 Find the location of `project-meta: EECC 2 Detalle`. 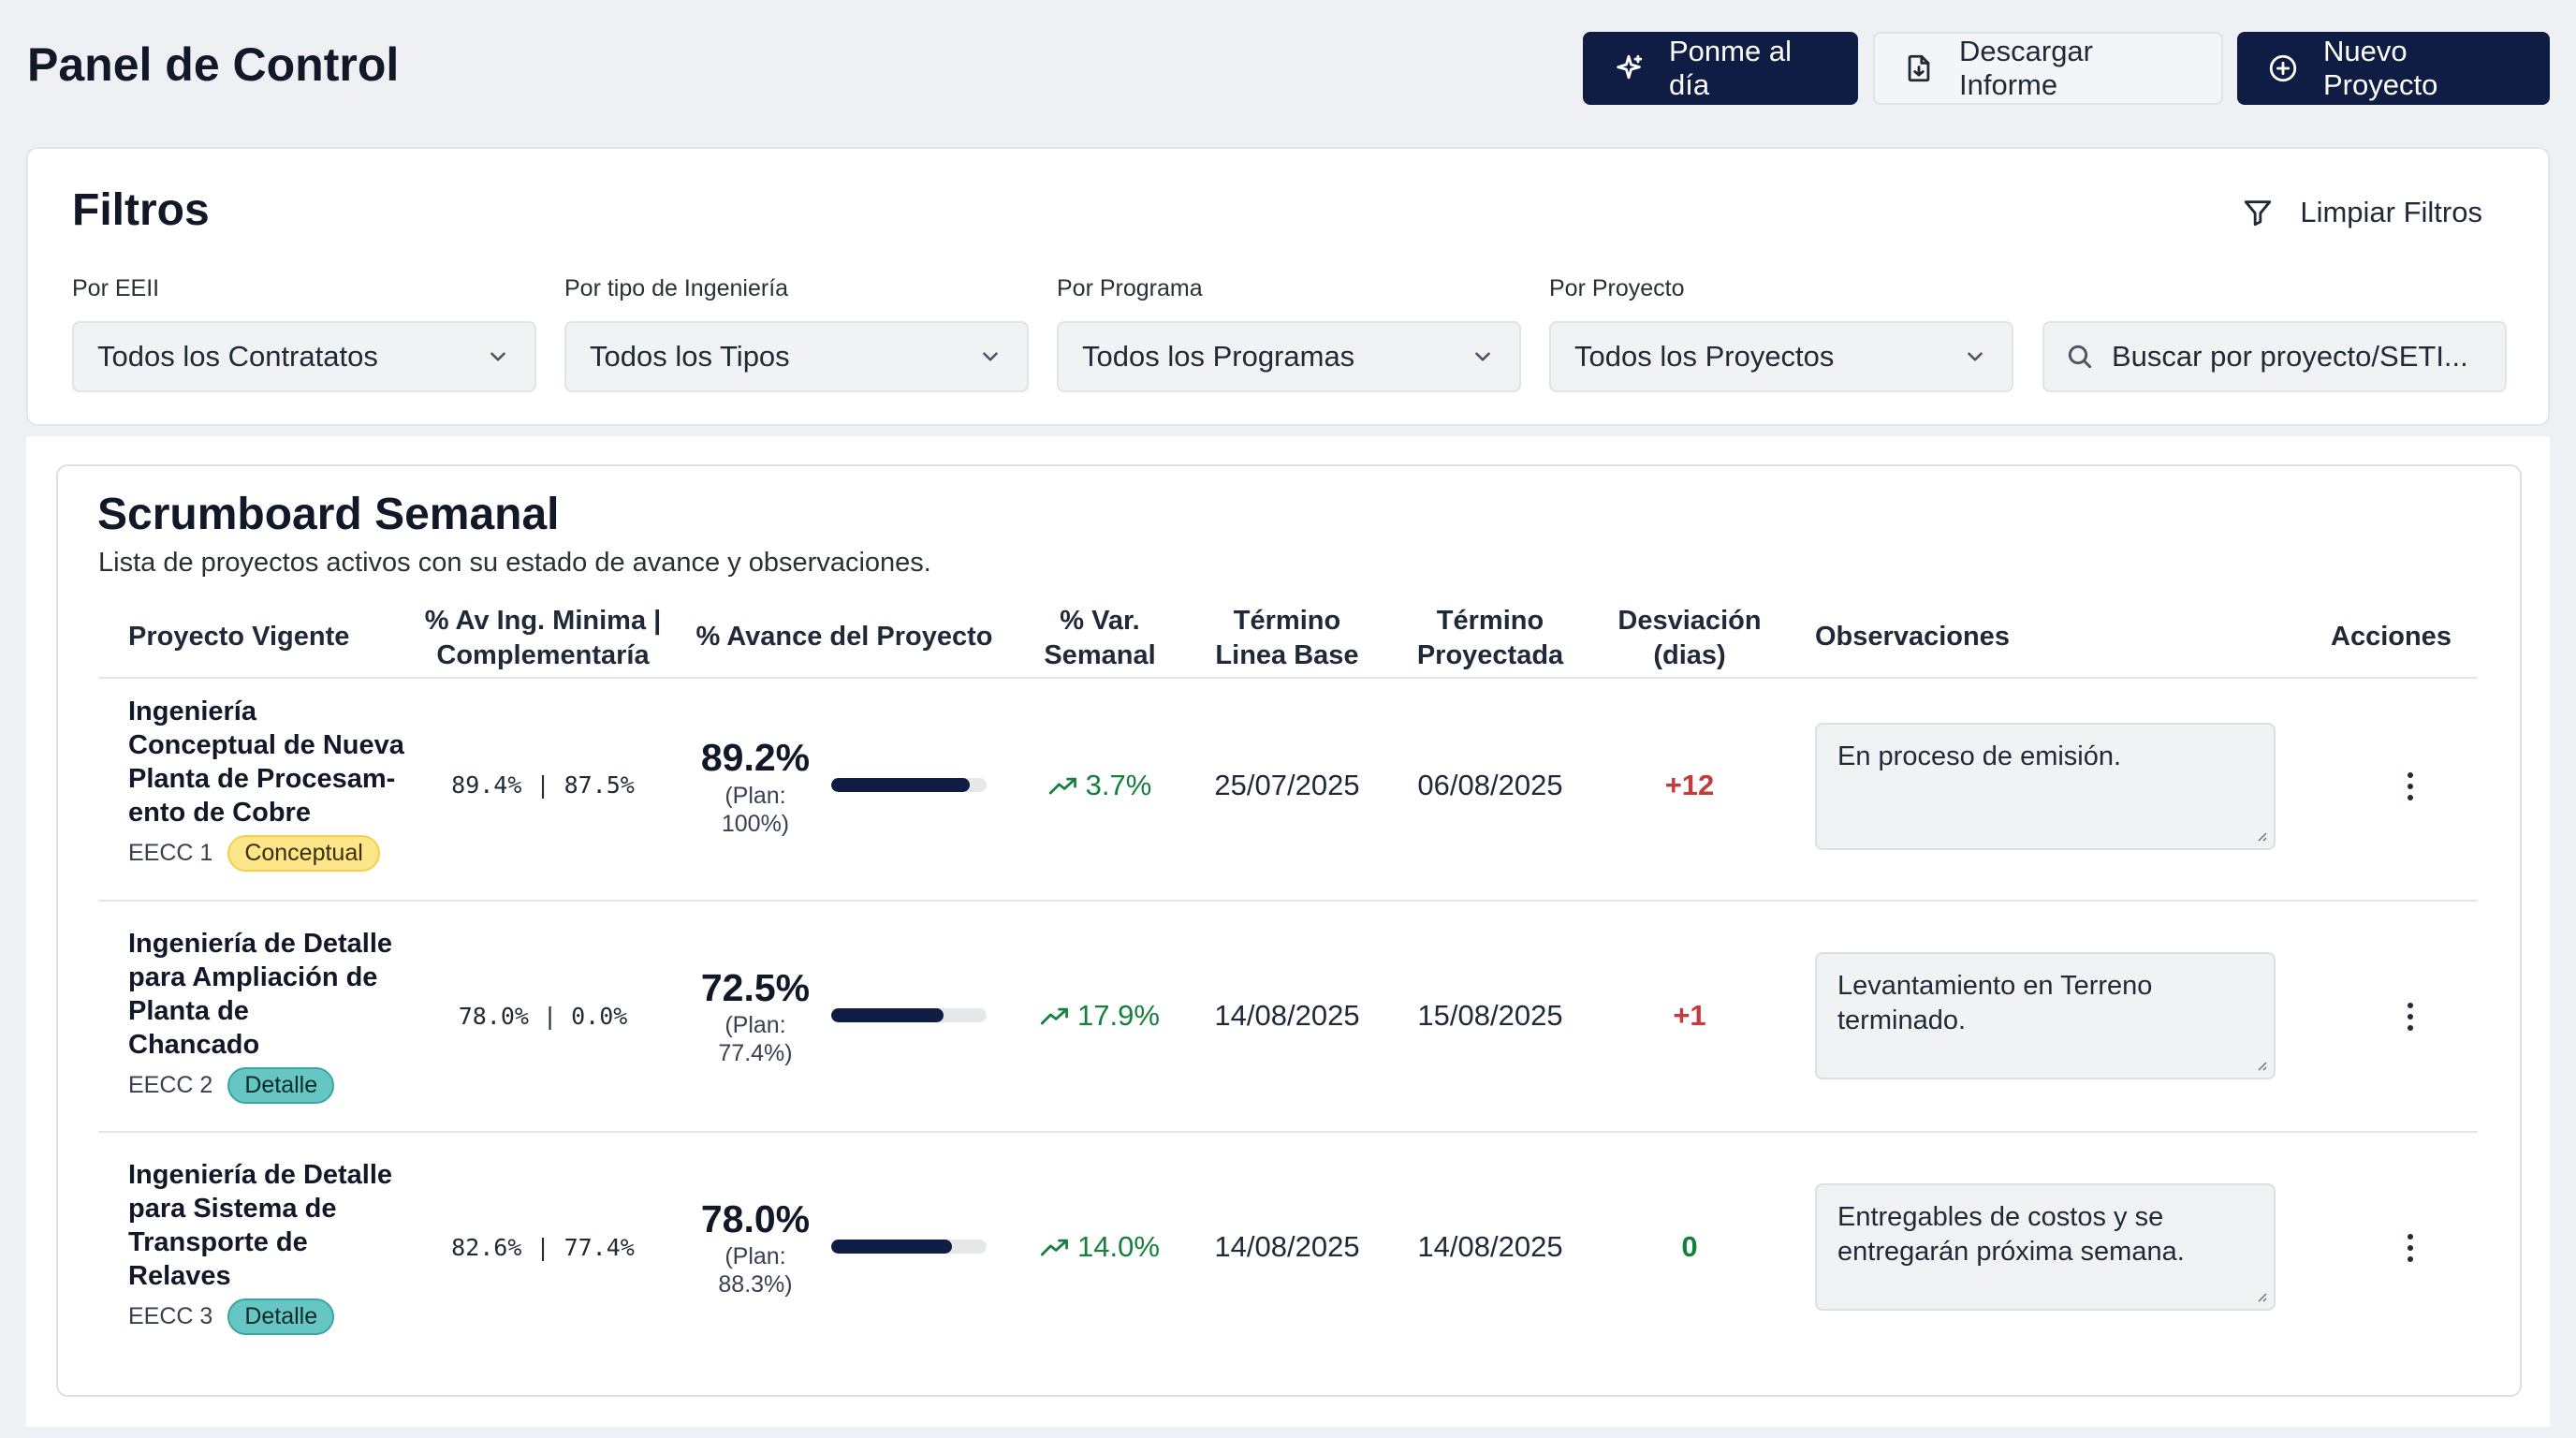

project-meta: EECC 2 Detalle is located at coordinates (231, 1085).